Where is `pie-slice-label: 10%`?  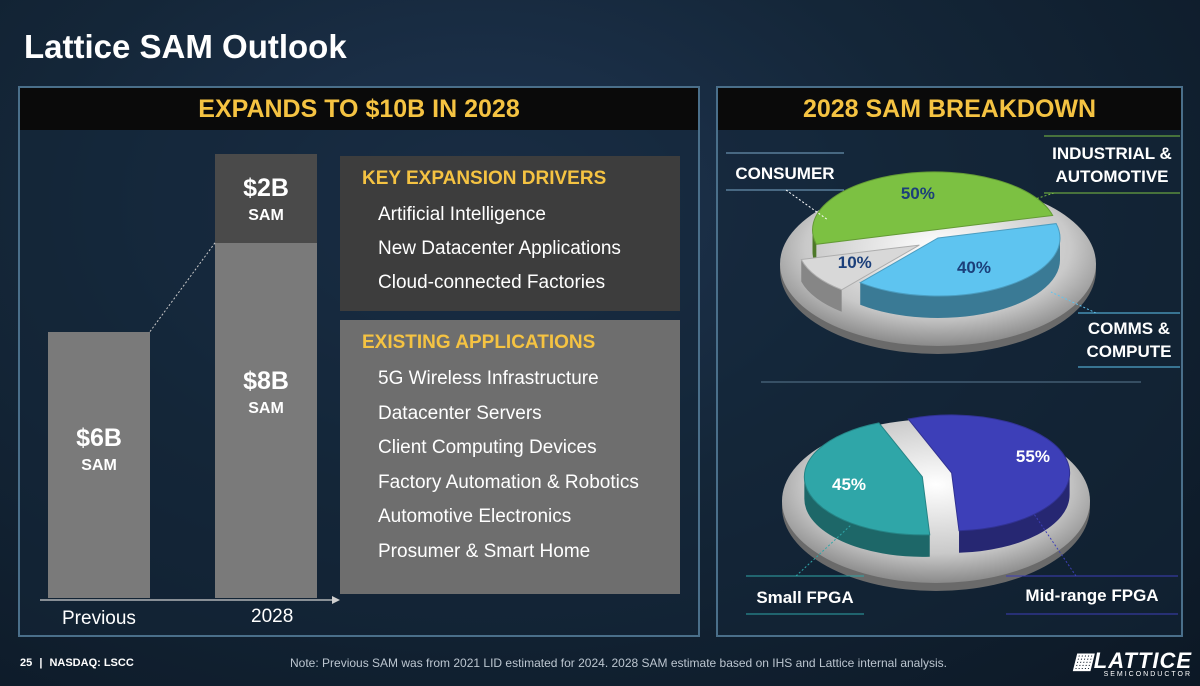
pie-slice-label: 10% is located at coordinates (855, 262).